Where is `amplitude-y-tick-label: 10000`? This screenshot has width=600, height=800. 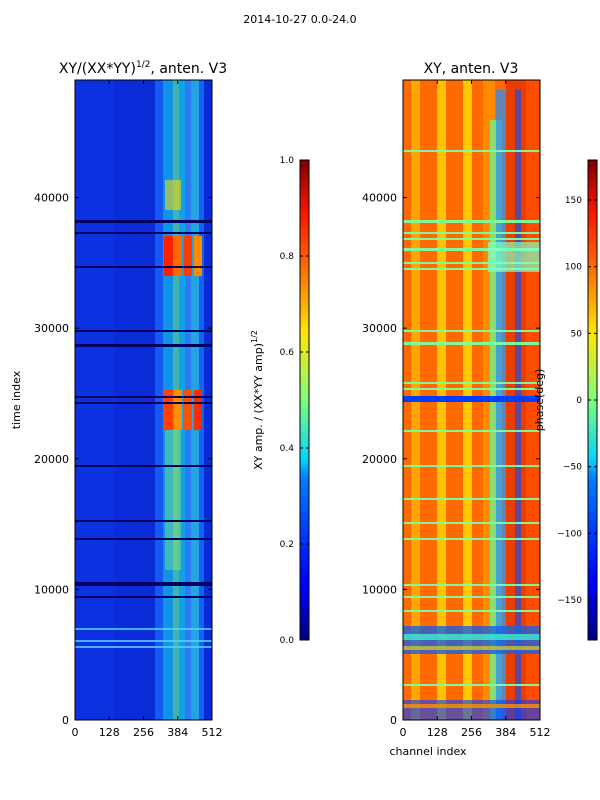 amplitude-y-tick-label: 10000 is located at coordinates (51, 589).